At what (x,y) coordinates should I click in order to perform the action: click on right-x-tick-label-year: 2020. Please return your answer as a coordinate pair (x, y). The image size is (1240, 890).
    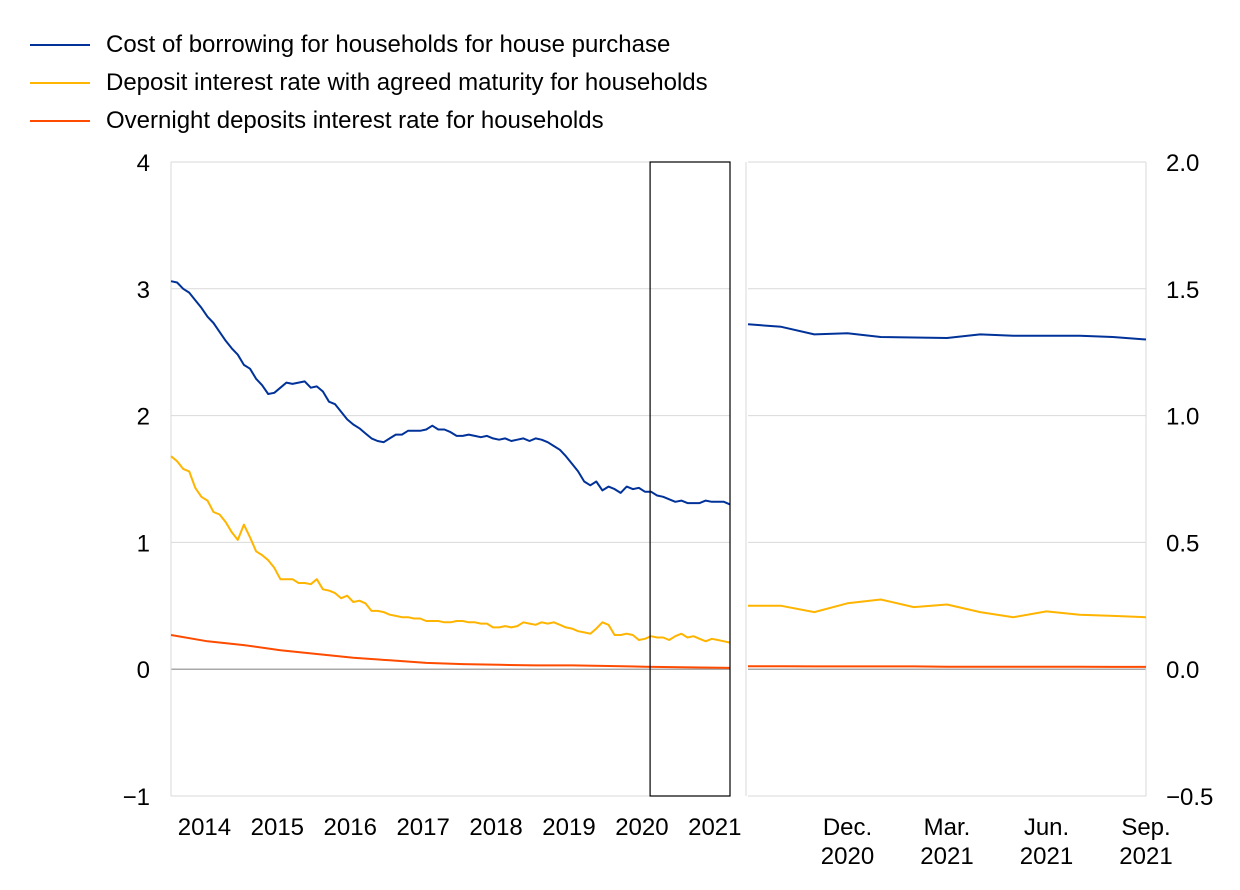
    Looking at the image, I should click on (847, 856).